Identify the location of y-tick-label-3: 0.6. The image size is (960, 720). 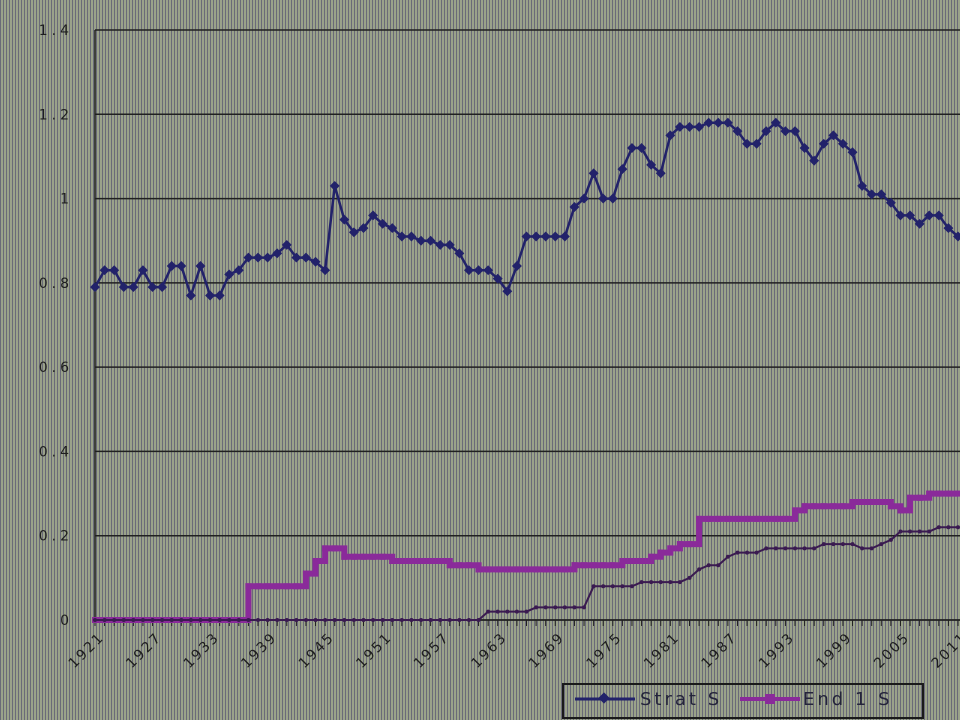
(56, 368).